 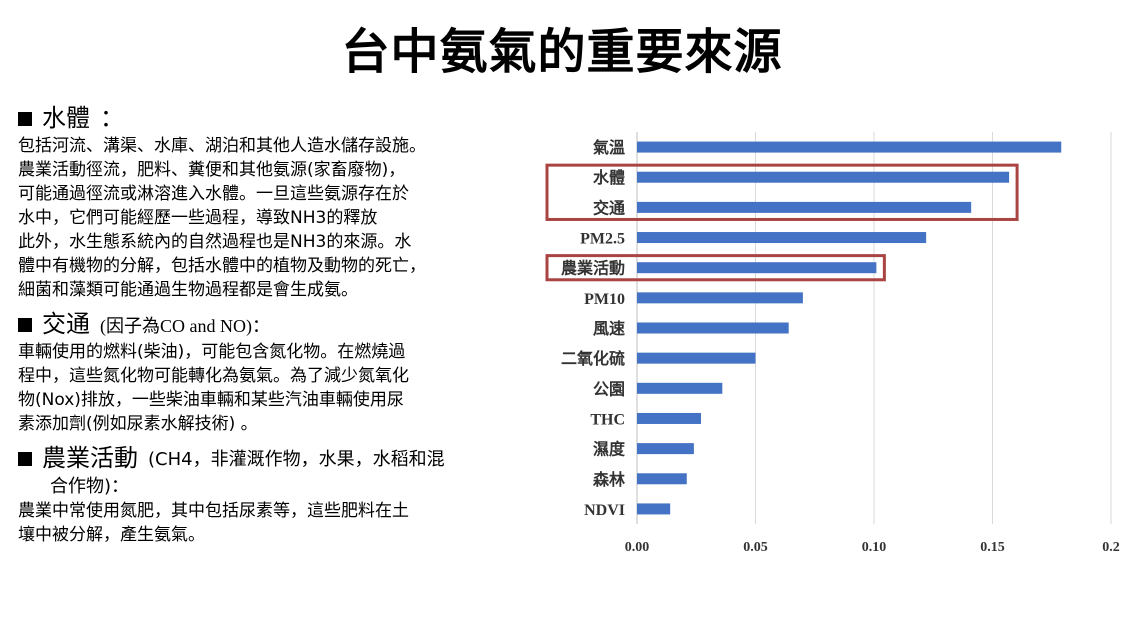 I want to click on x-tick-label-3: 0.15, so click(x=992, y=547).